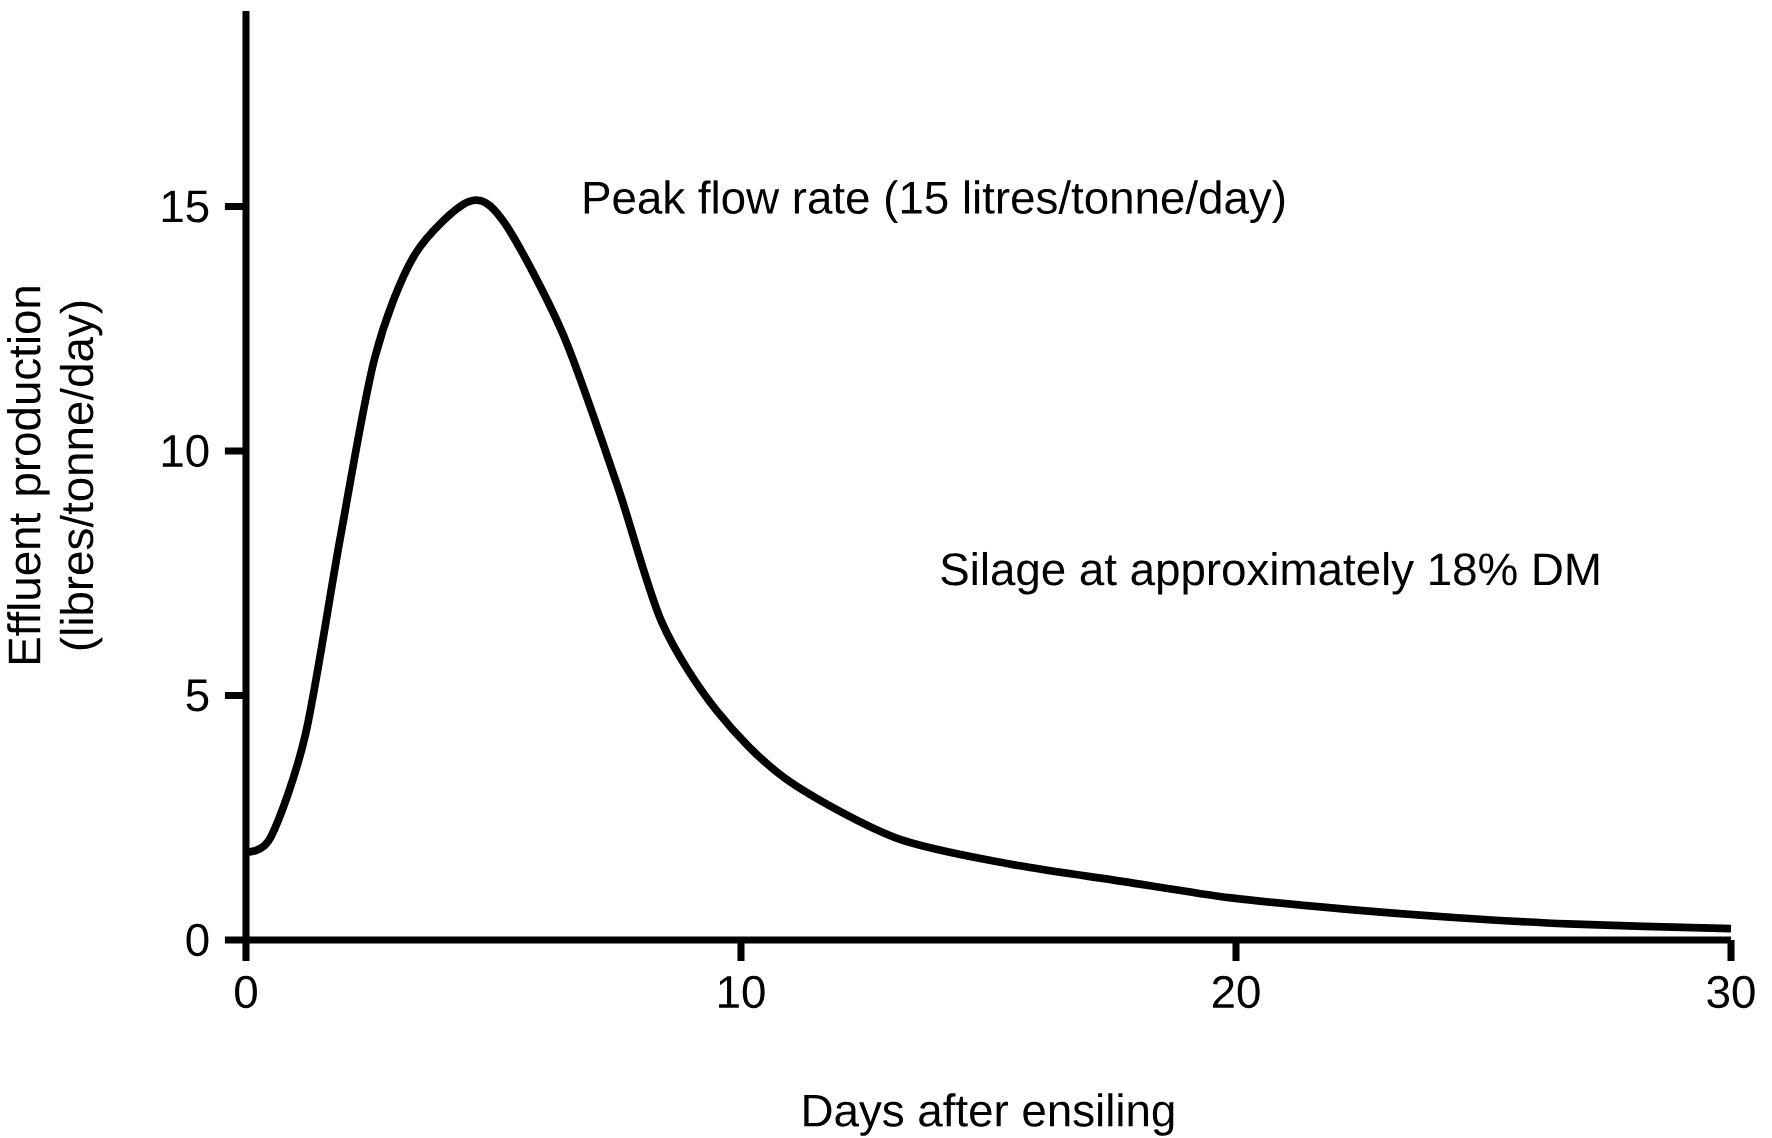 The width and height of the screenshot is (1772, 1138). I want to click on y-tick-label: 15, so click(185, 206).